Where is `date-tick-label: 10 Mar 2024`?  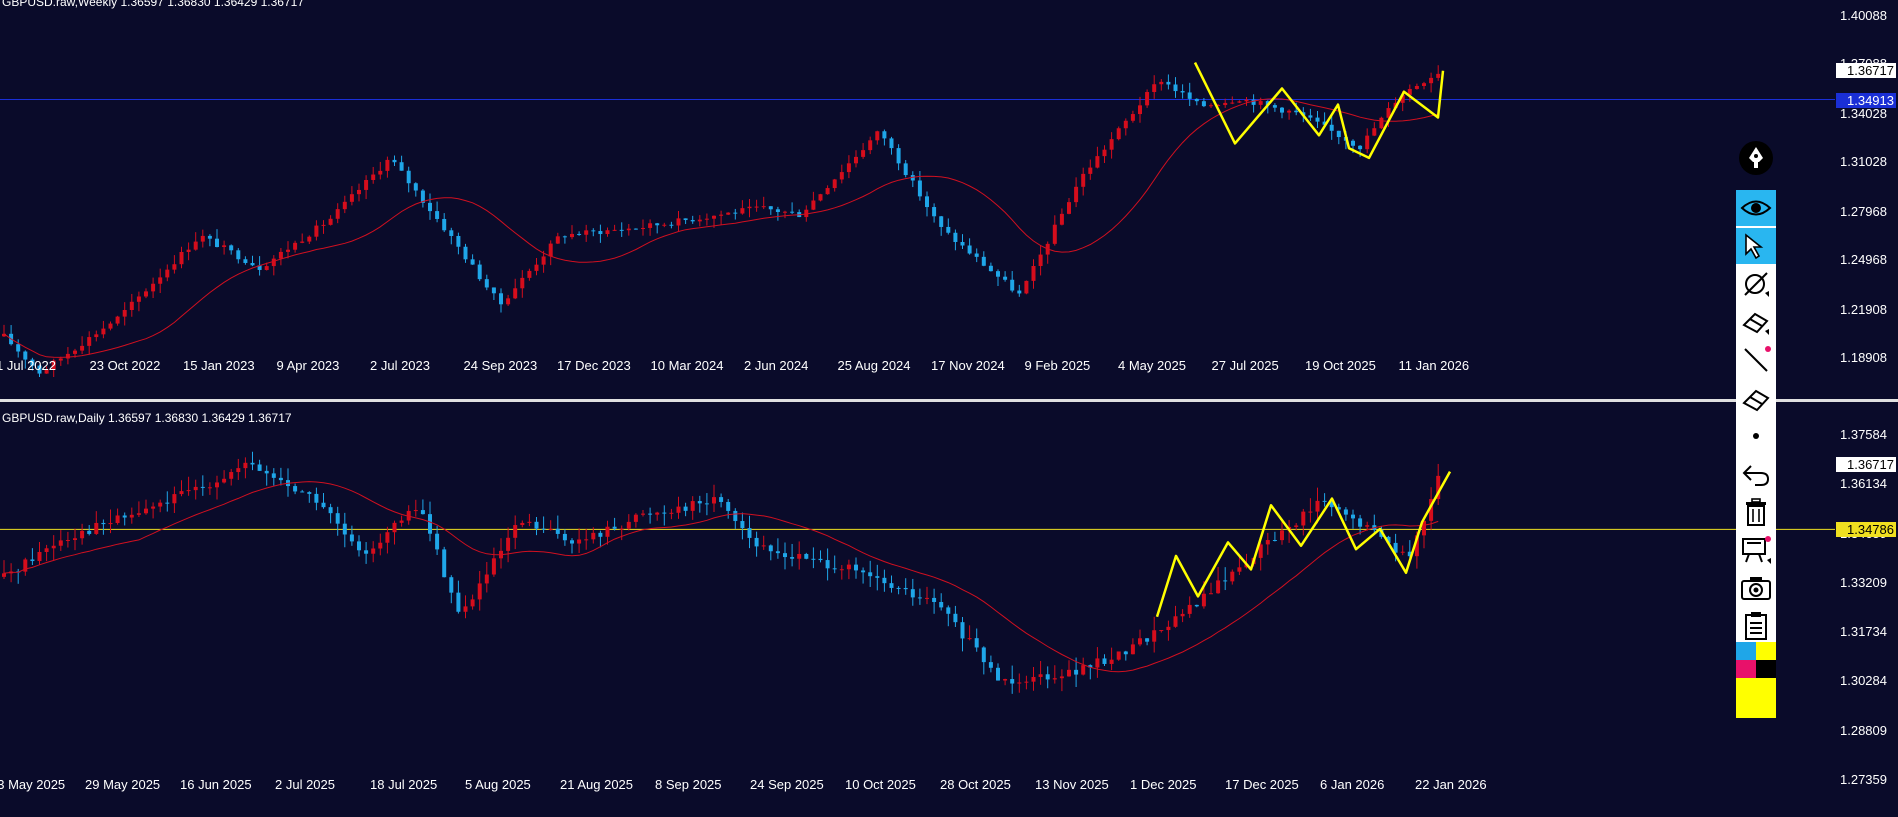
date-tick-label: 10 Mar 2024 is located at coordinates (687, 365).